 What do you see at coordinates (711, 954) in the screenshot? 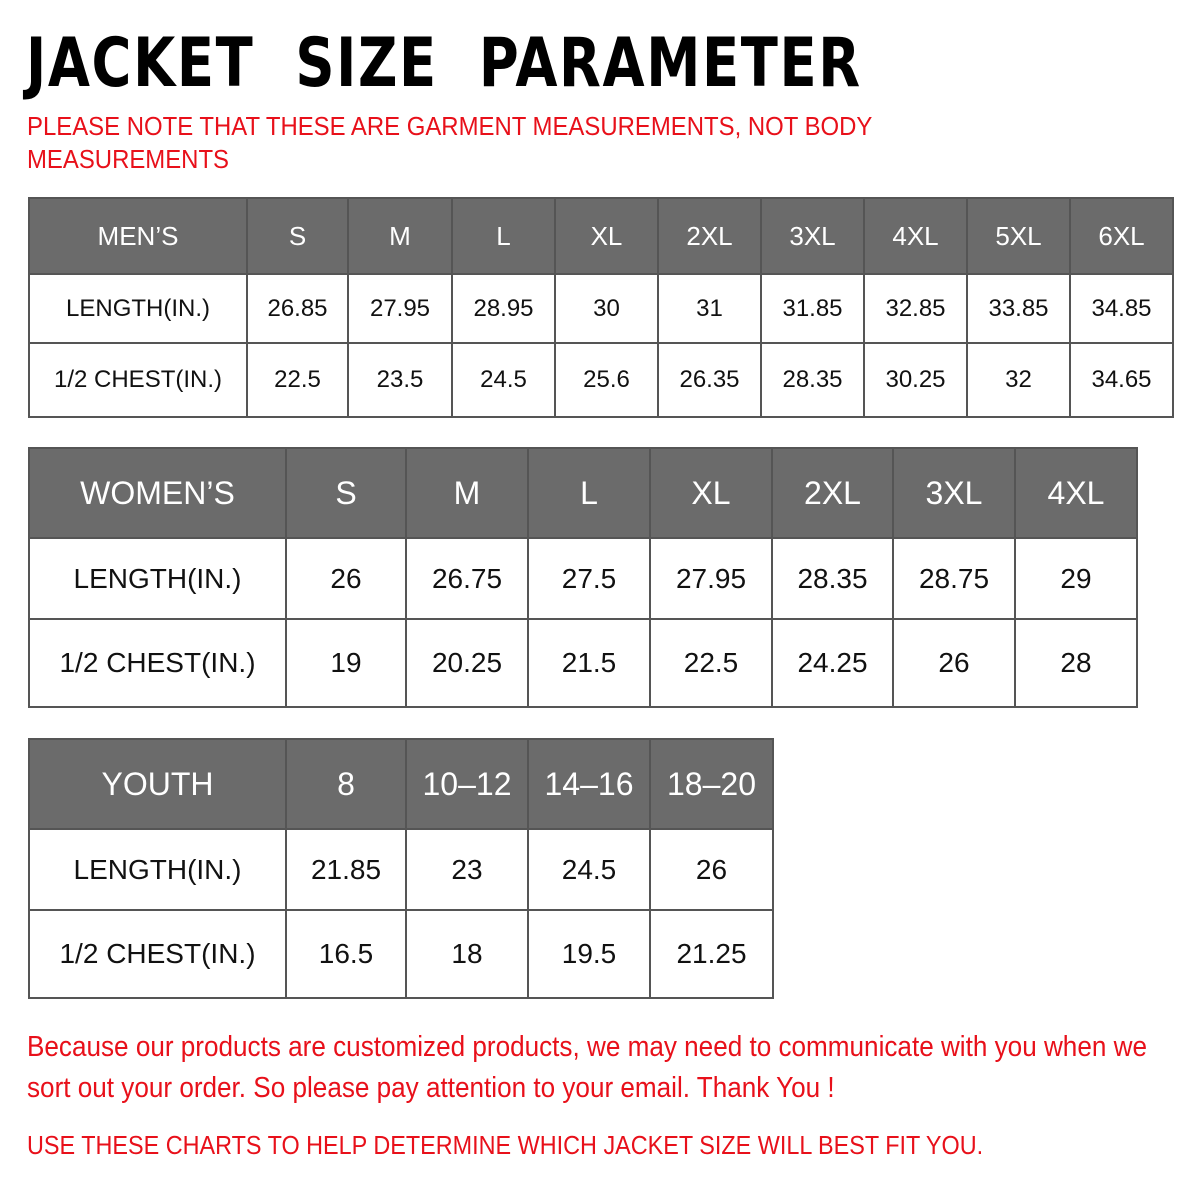
I see `measurement-cell: 21.25` at bounding box center [711, 954].